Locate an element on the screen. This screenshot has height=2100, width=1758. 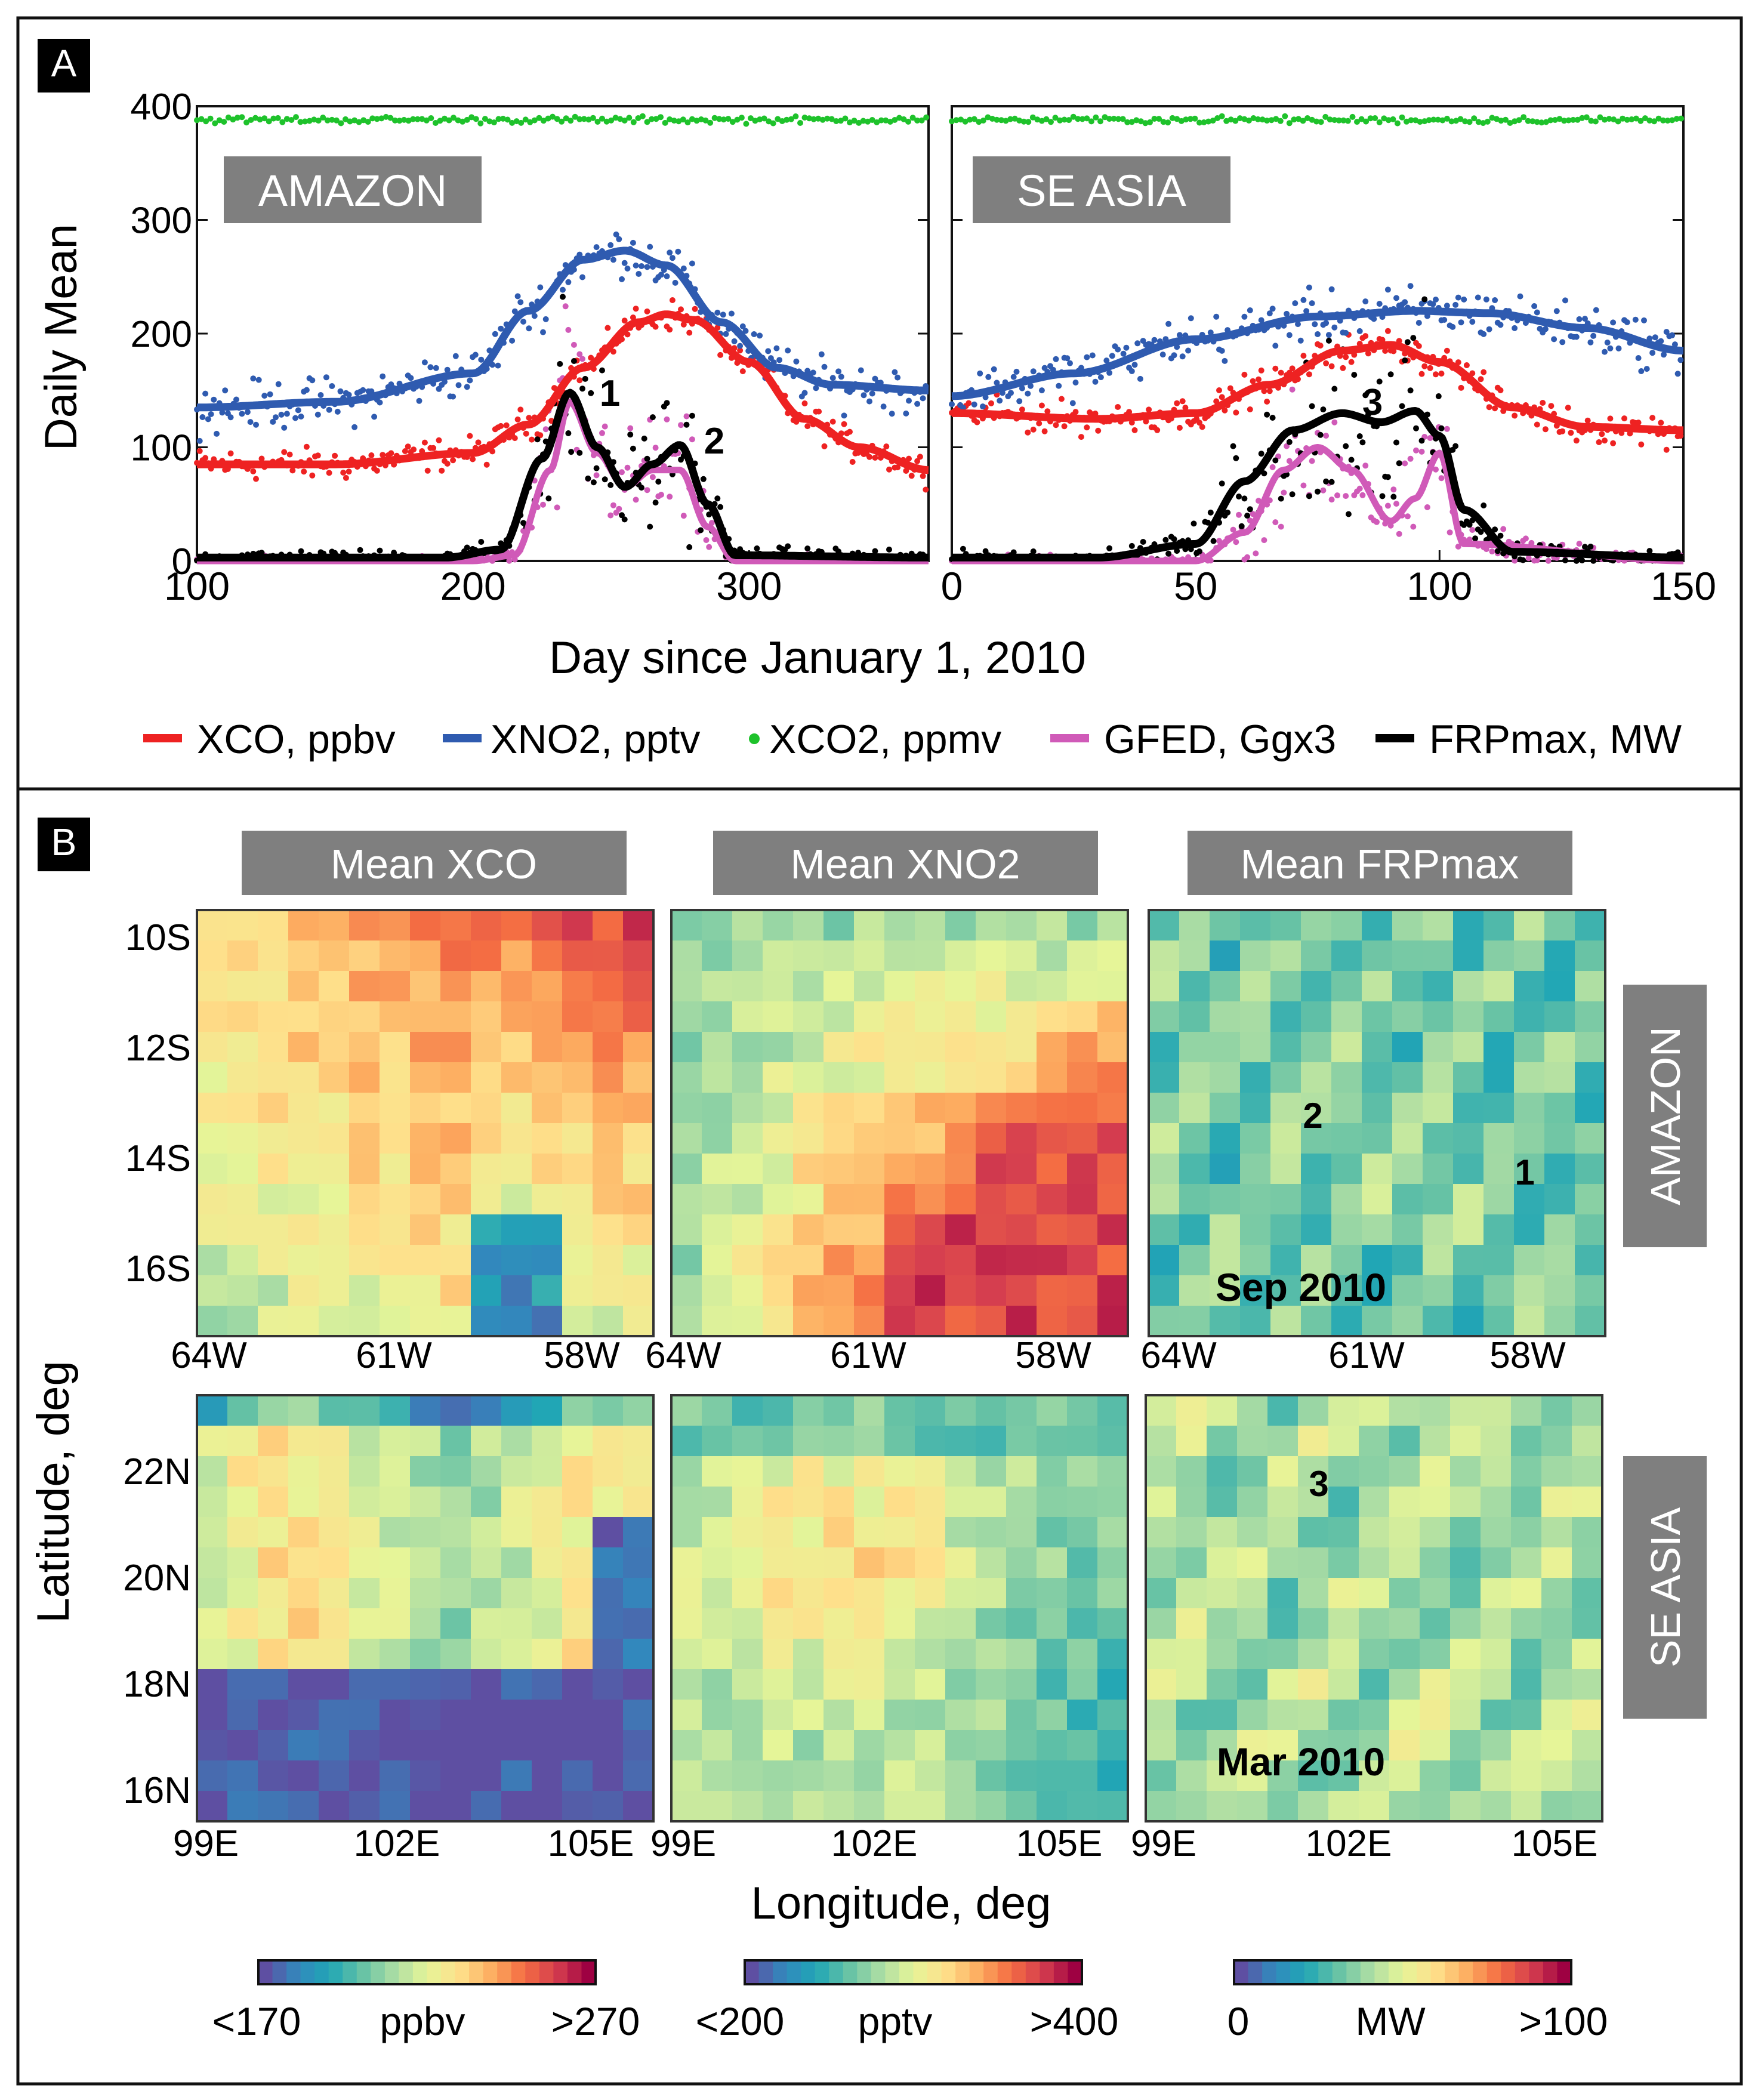
row-label-box-seasia is located at coordinates (1665, 1587).